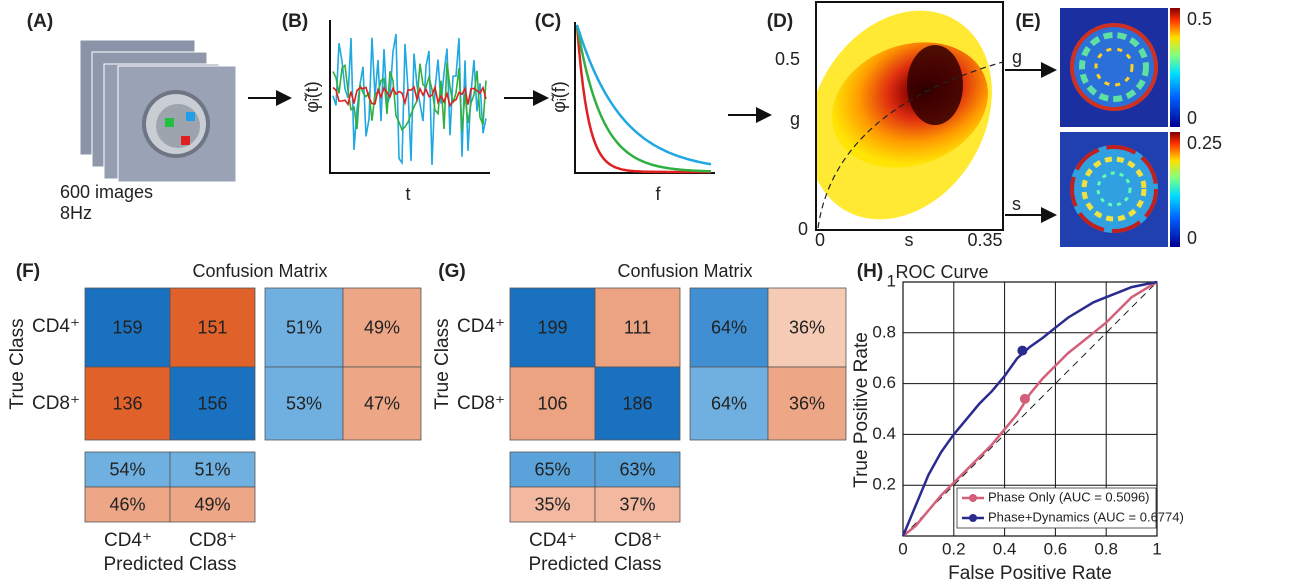  I want to click on x-tick-label: 0.6, so click(1056, 548).